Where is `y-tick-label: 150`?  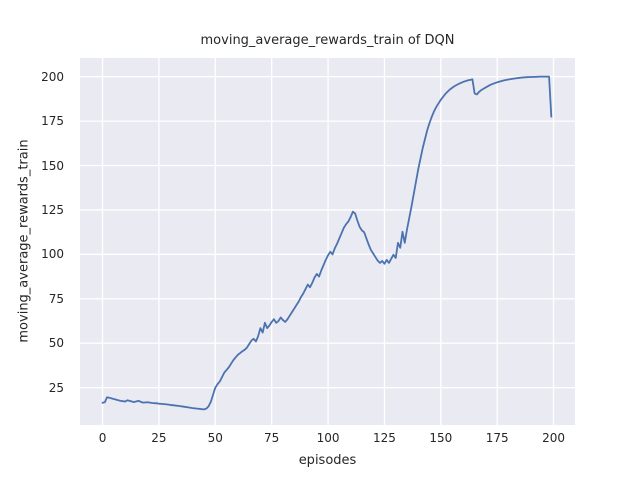
y-tick-label: 150 is located at coordinates (52, 165).